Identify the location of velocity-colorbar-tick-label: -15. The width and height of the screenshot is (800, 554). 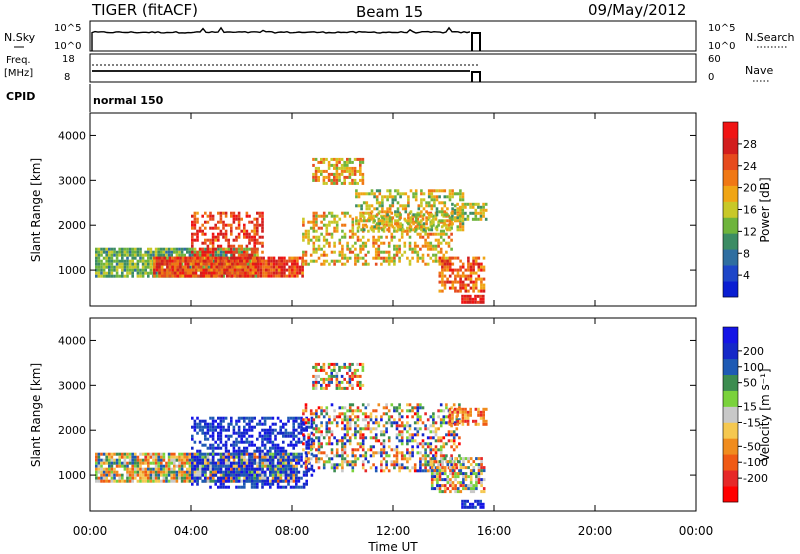
(752, 422).